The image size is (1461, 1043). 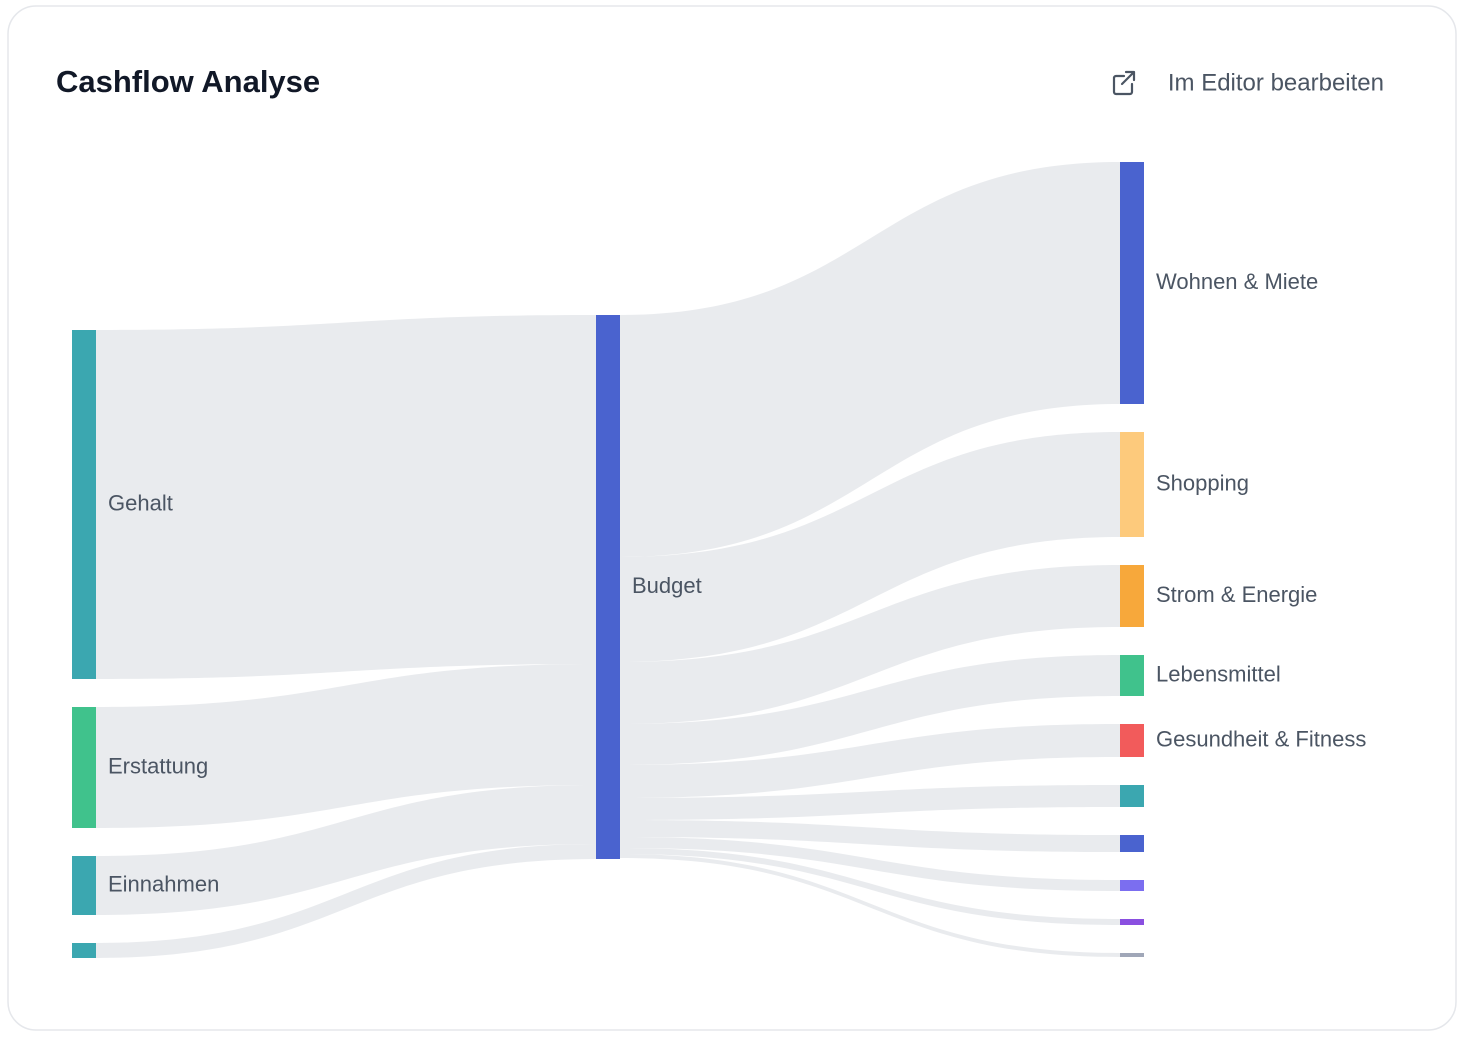 What do you see at coordinates (1124, 83) in the screenshot?
I see `external-link-icon` at bounding box center [1124, 83].